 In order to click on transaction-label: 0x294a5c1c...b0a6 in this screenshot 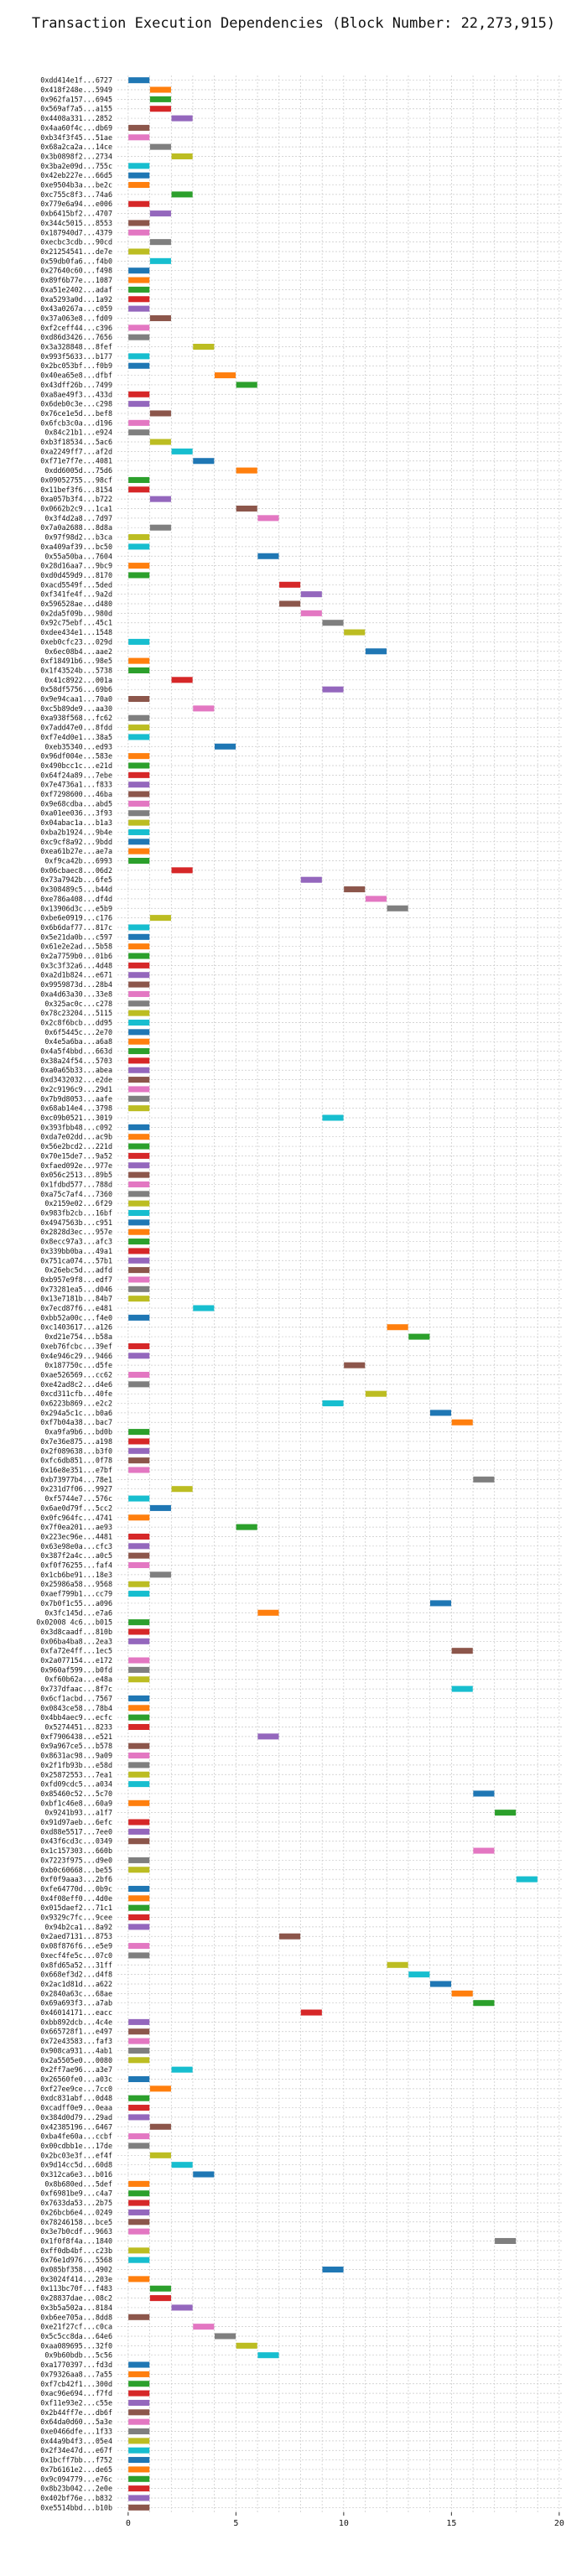, I will do `click(76, 1413)`.